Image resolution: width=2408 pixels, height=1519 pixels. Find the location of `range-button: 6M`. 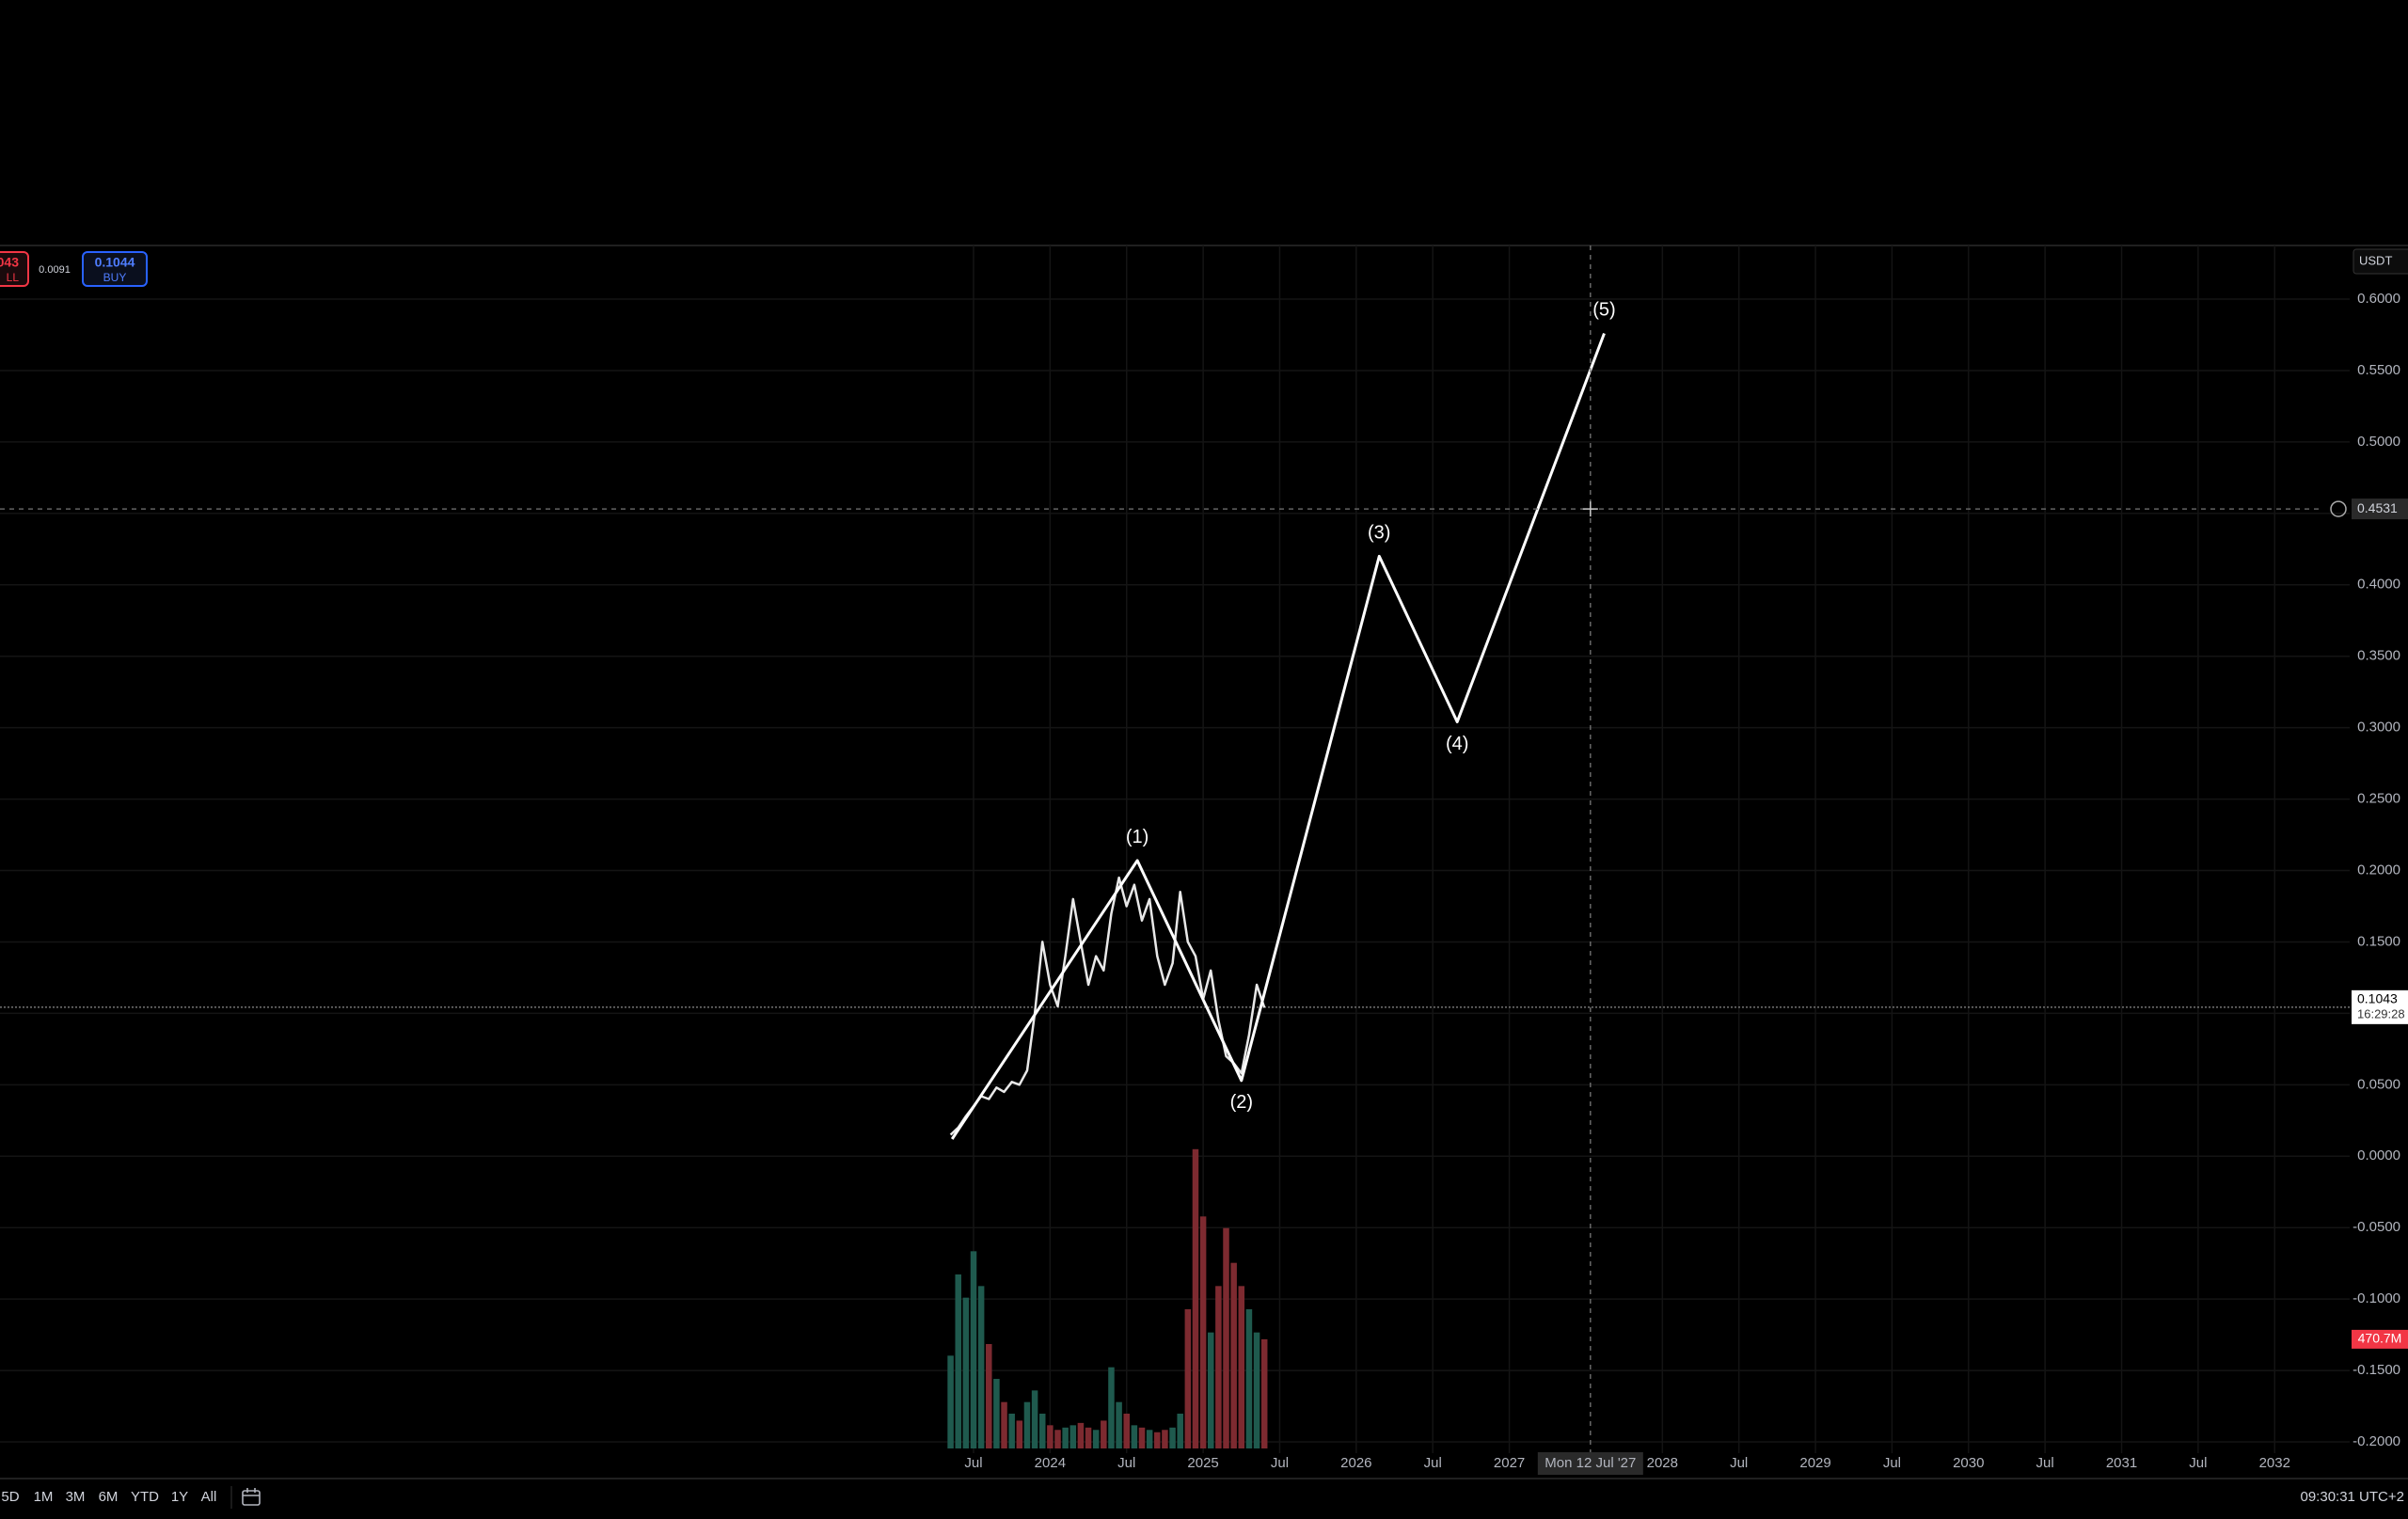

range-button: 6M is located at coordinates (109, 1497).